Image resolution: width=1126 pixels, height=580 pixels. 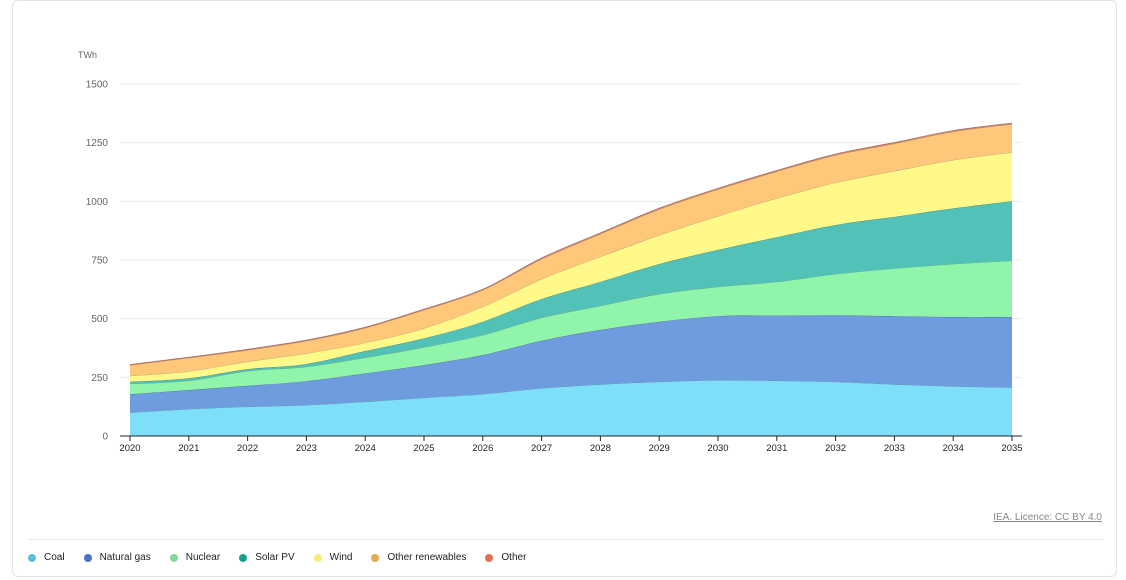 I want to click on legend-divider, so click(x=565, y=539).